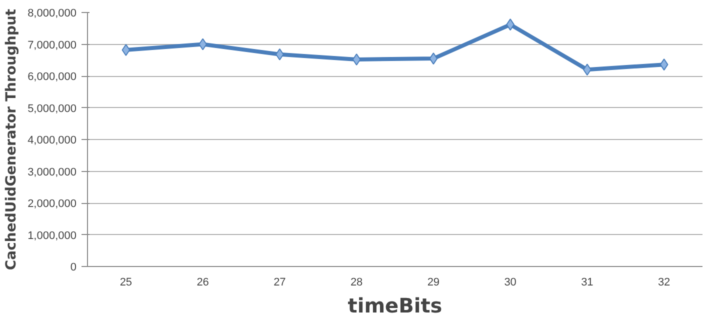 Image resolution: width=714 pixels, height=320 pixels. I want to click on x-tick-label: 25, so click(126, 282).